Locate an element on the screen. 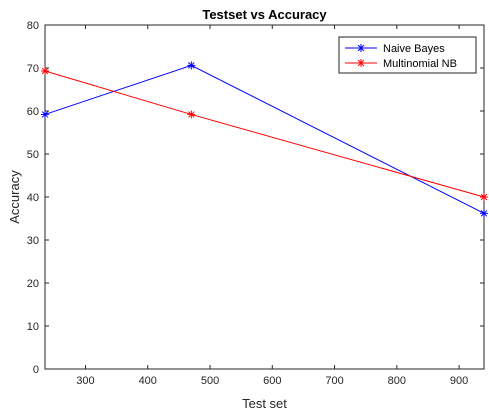  x-tick-label: 900 is located at coordinates (459, 381).